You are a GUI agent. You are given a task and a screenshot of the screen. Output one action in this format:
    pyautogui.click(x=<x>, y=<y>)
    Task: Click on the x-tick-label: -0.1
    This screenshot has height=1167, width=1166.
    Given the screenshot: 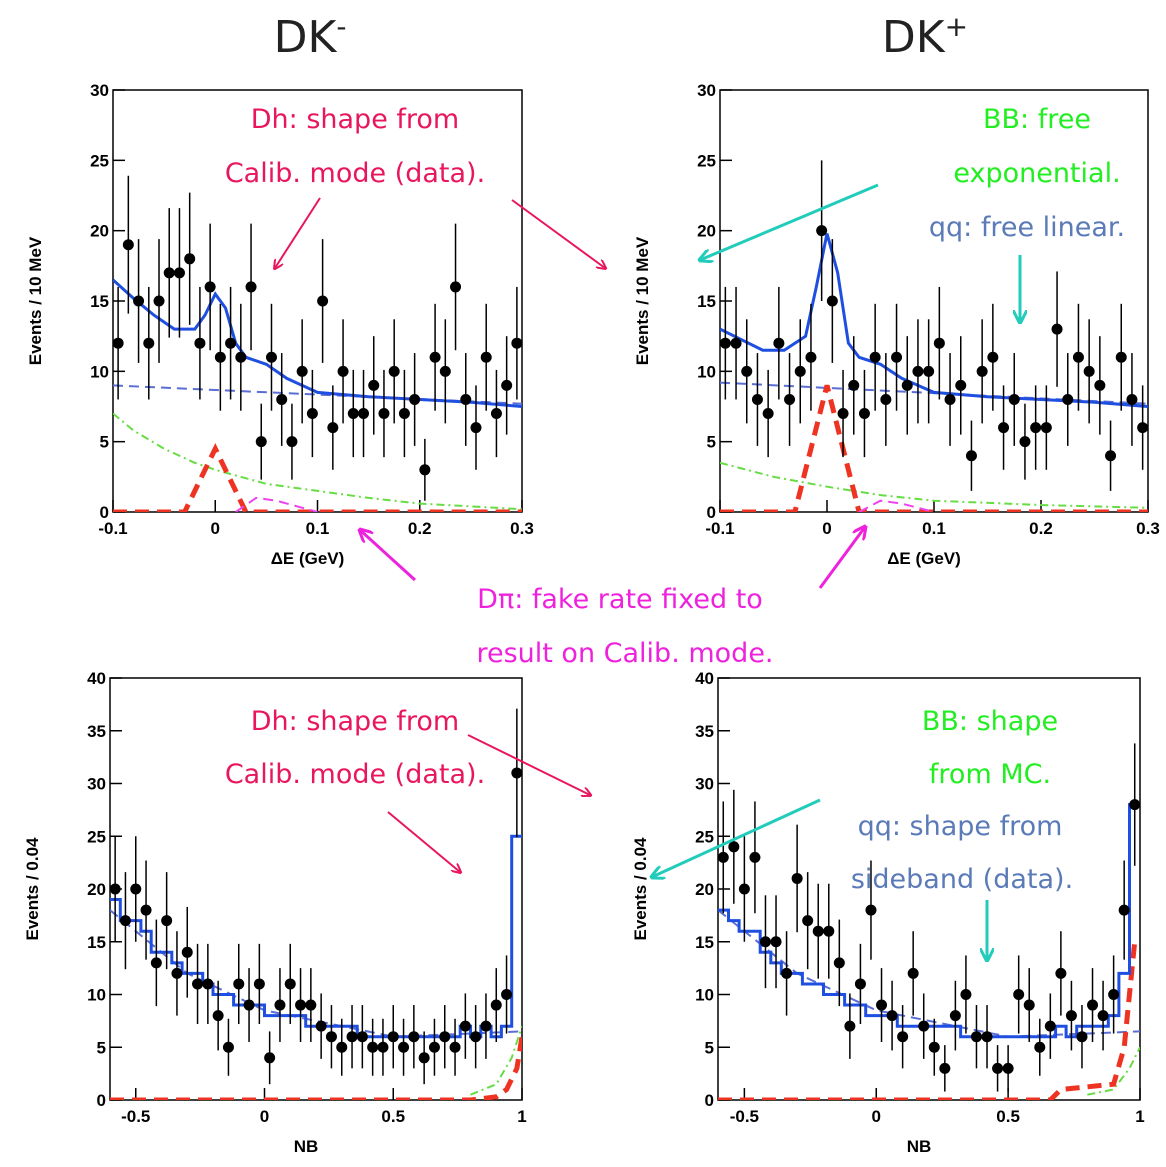 What is the action you would take?
    pyautogui.click(x=719, y=528)
    